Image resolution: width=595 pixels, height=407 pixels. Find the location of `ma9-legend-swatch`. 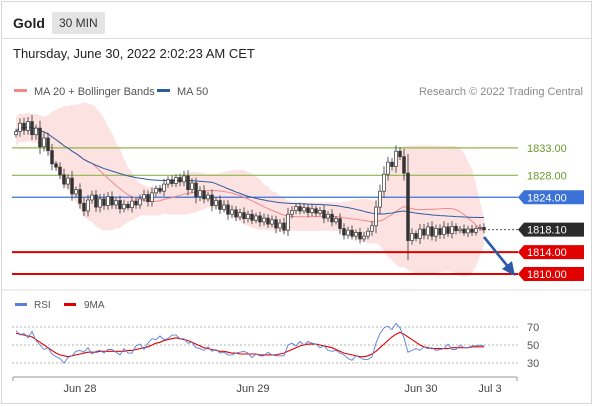

ma9-legend-swatch is located at coordinates (70, 304).